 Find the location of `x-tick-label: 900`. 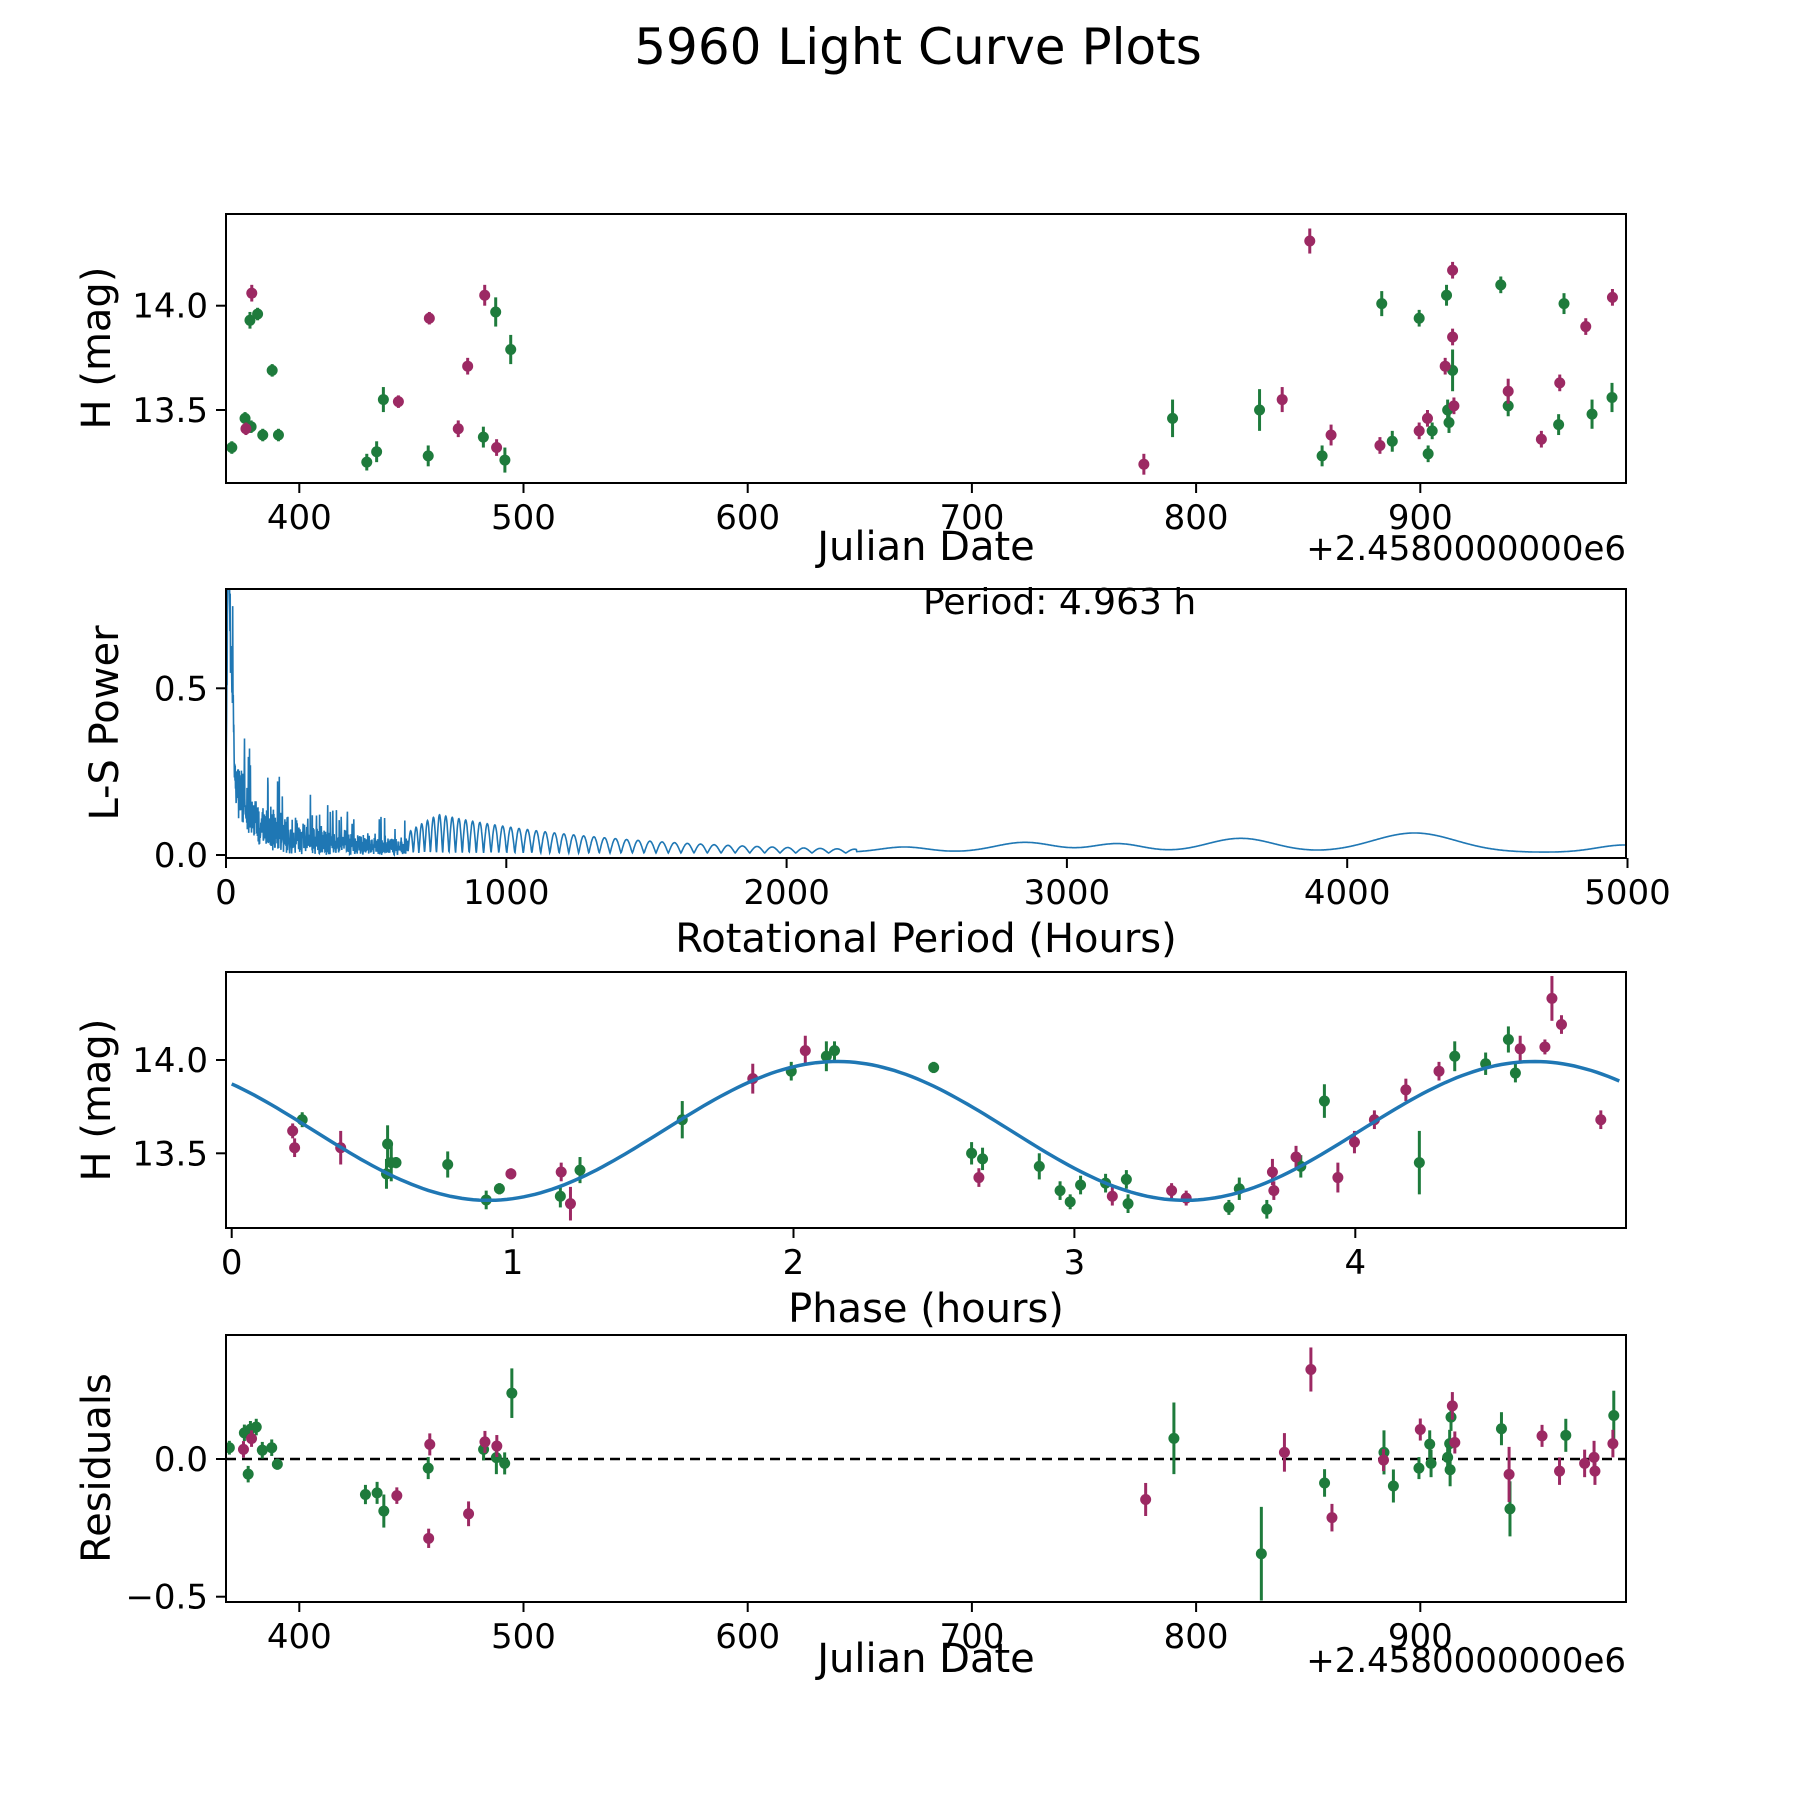

x-tick-label: 900 is located at coordinates (1420, 518).